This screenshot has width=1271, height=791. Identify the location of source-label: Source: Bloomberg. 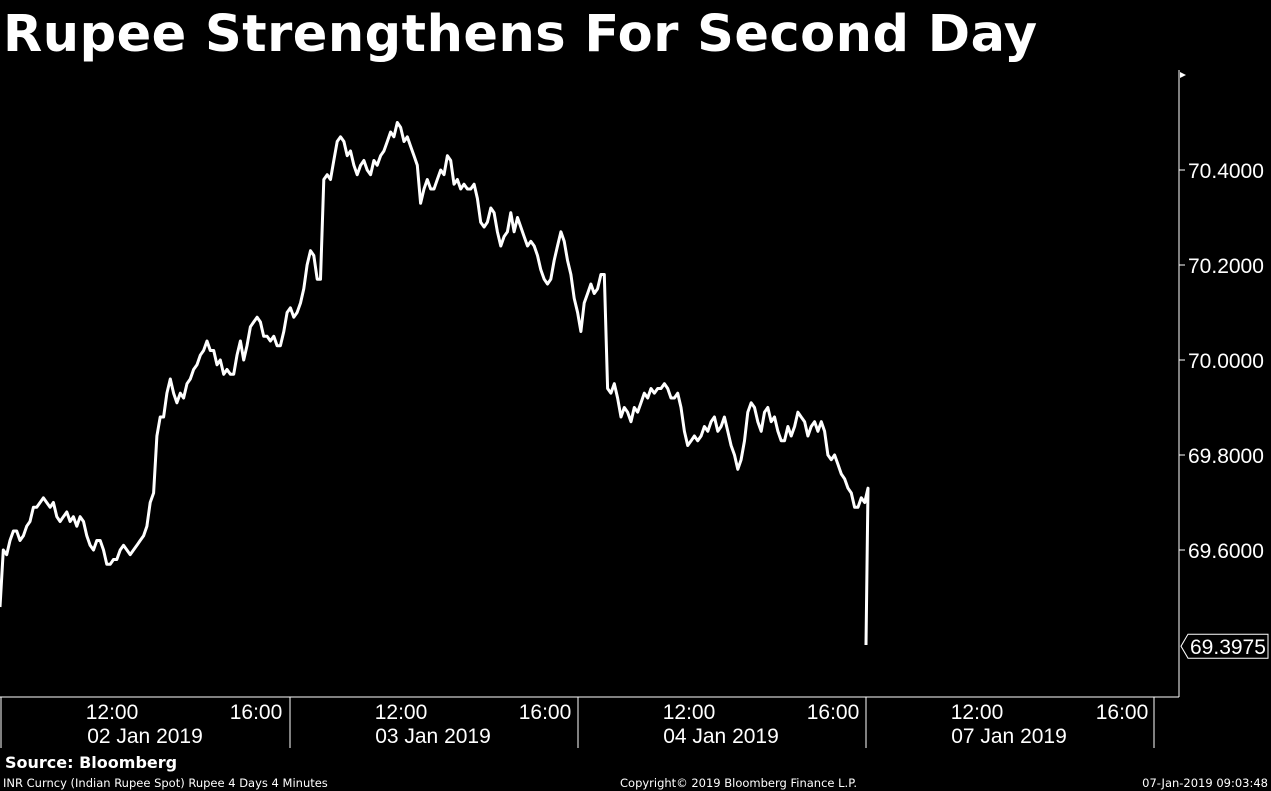
(91, 762).